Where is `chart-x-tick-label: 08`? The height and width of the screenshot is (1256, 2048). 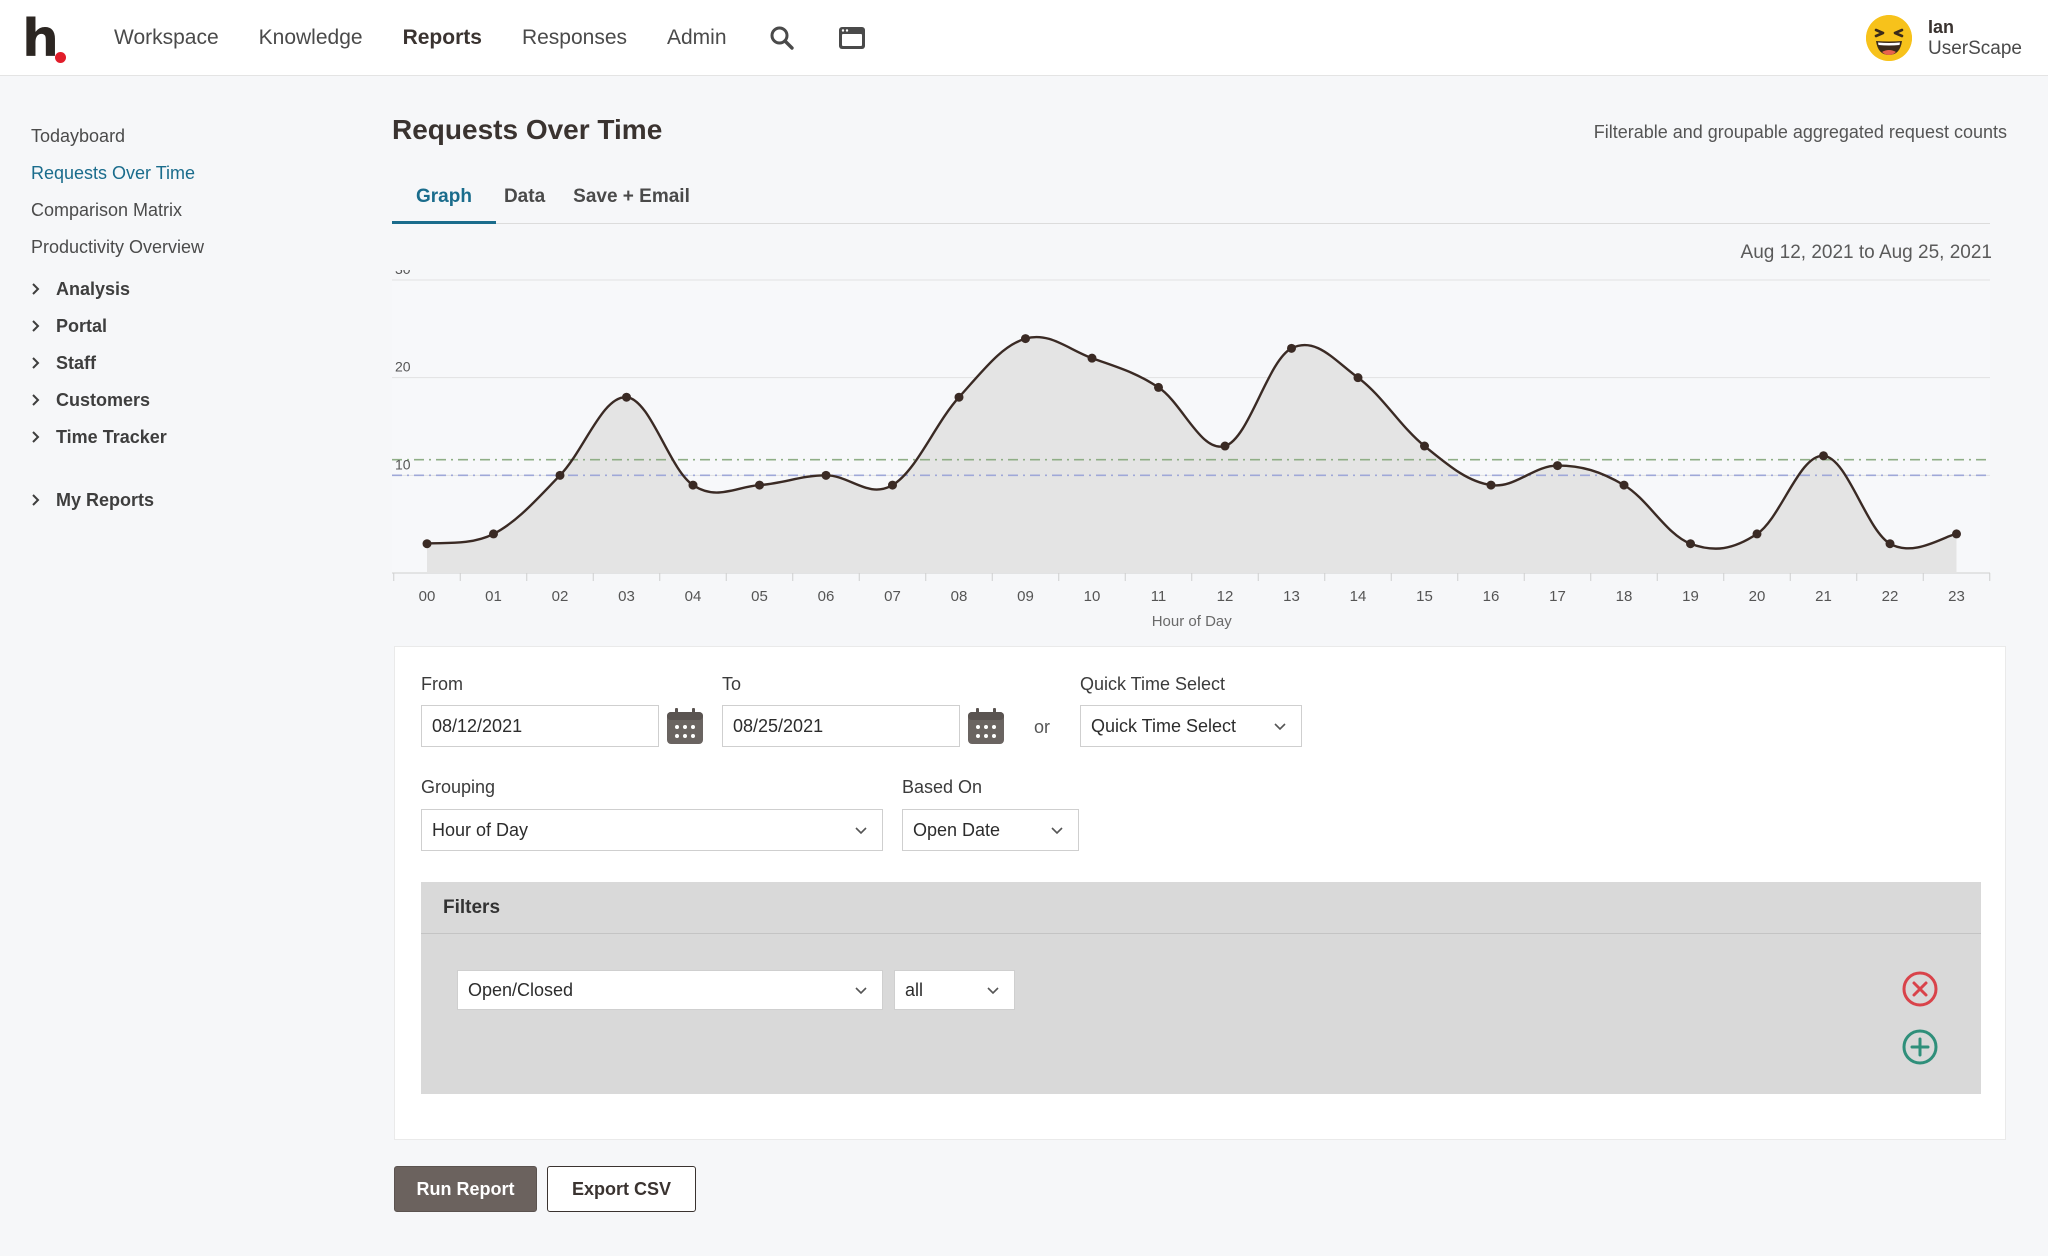 chart-x-tick-label: 08 is located at coordinates (959, 596).